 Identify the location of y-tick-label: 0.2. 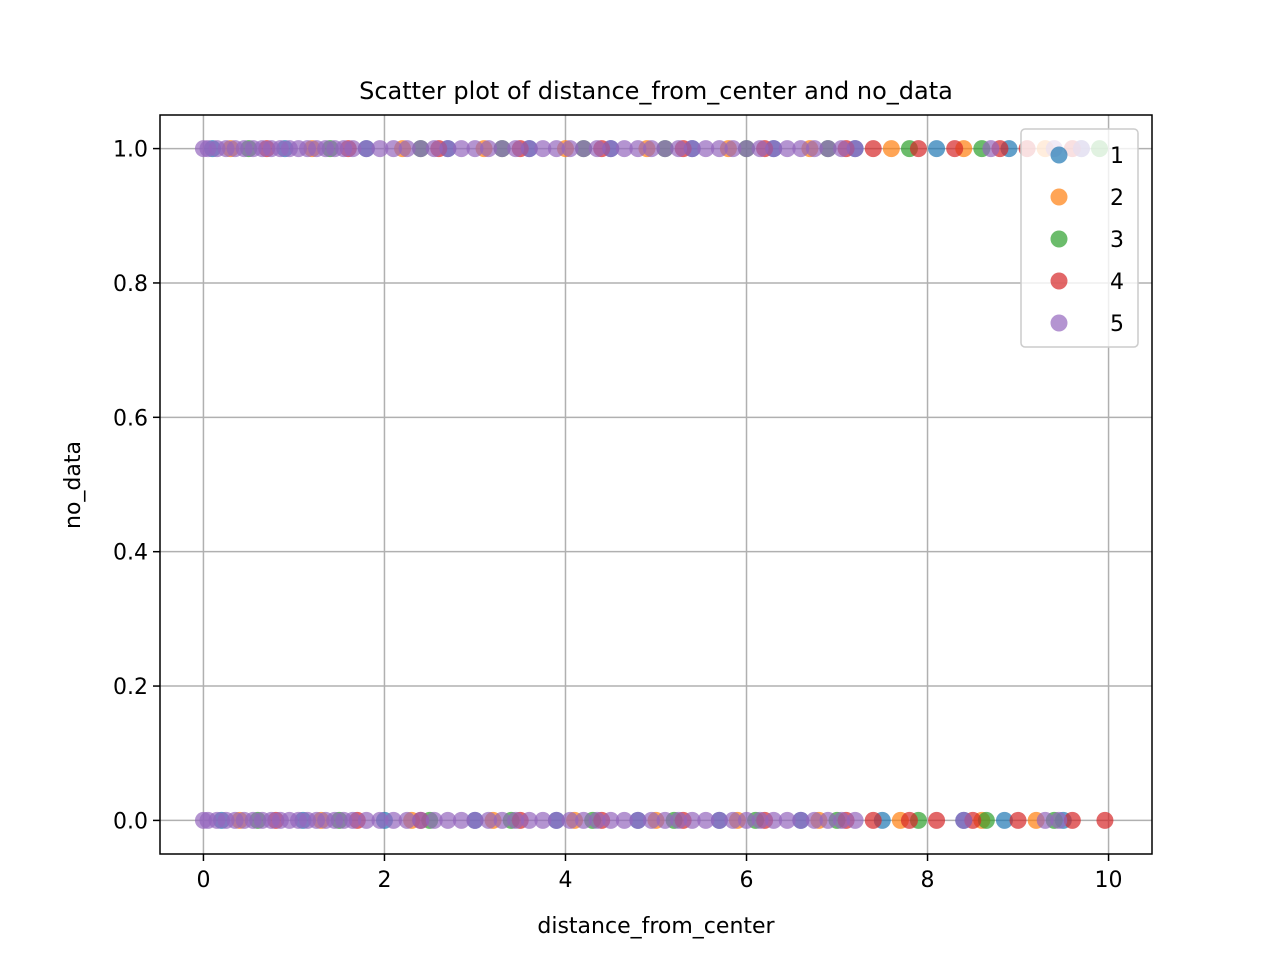
(130, 687).